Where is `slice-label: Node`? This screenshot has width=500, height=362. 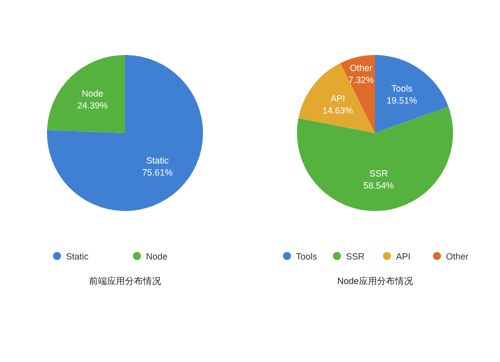 slice-label: Node is located at coordinates (93, 93).